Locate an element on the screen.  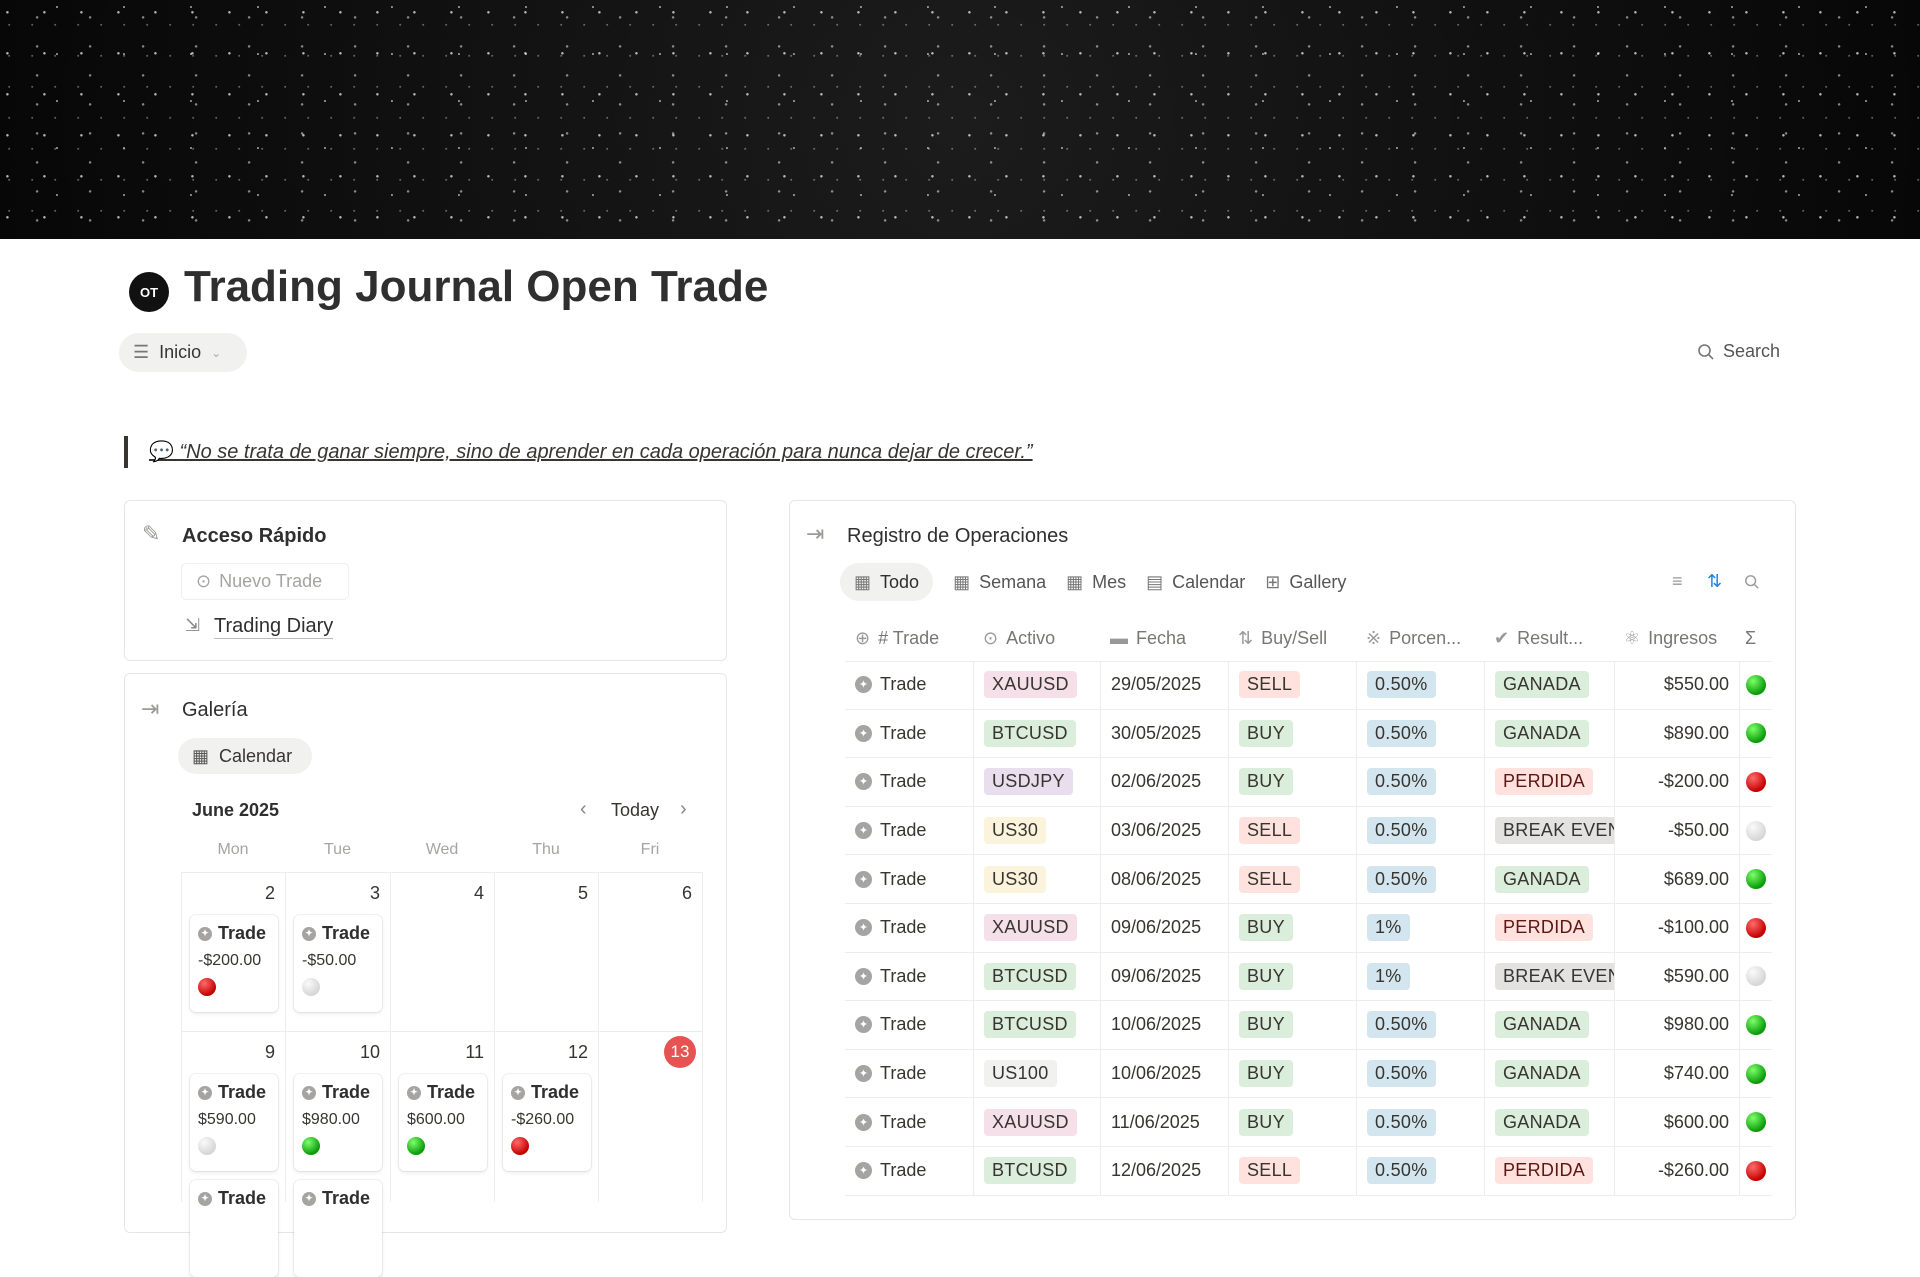
tab-mes: ▦ Mes is located at coordinates (1096, 582).